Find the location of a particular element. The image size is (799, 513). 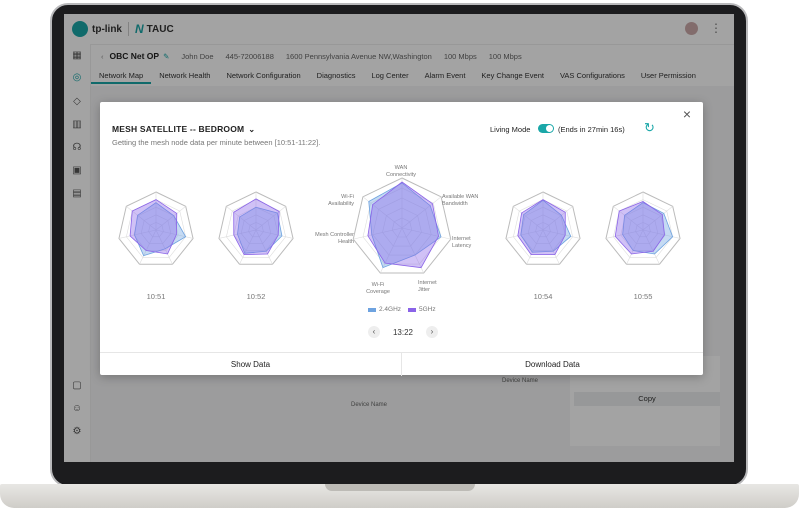

chevron-left-icon: ‹ is located at coordinates (374, 332).